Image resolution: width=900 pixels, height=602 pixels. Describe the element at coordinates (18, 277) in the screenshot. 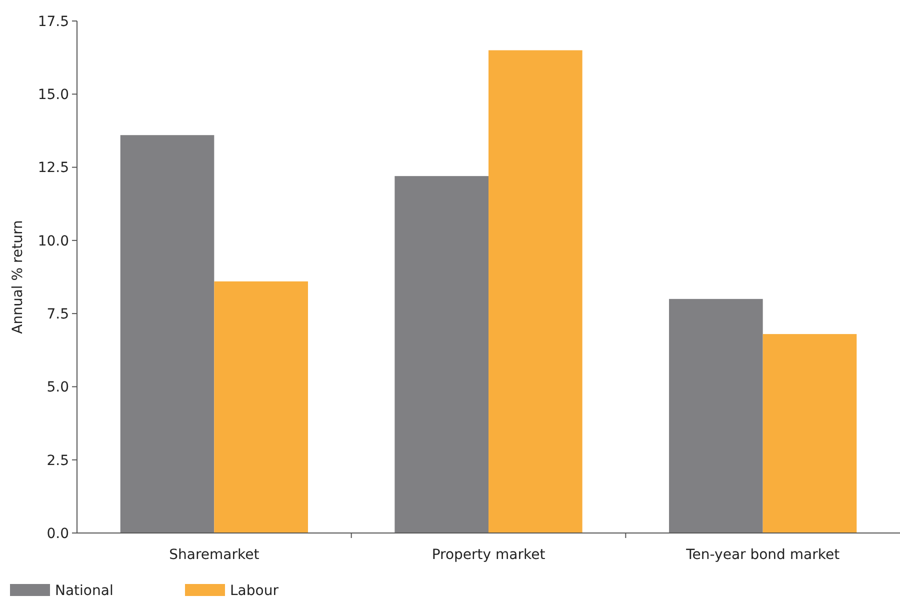

I see `y-axis-title: Annual % return` at that location.